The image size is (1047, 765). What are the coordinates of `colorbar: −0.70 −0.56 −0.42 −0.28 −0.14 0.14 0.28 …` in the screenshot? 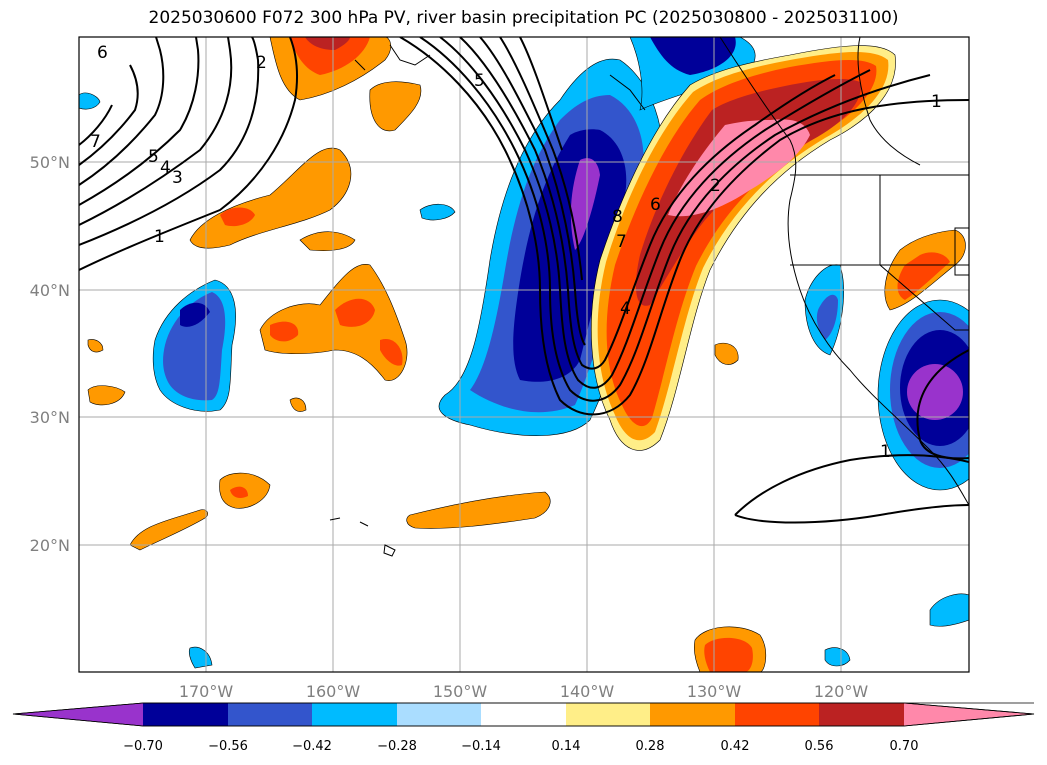 It's located at (523, 728).